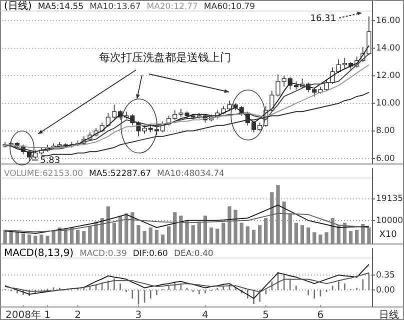 Image resolution: width=404 pixels, height=320 pixels. What do you see at coordinates (138, 315) in the screenshot?
I see `x-tick-label: 3` at bounding box center [138, 315].